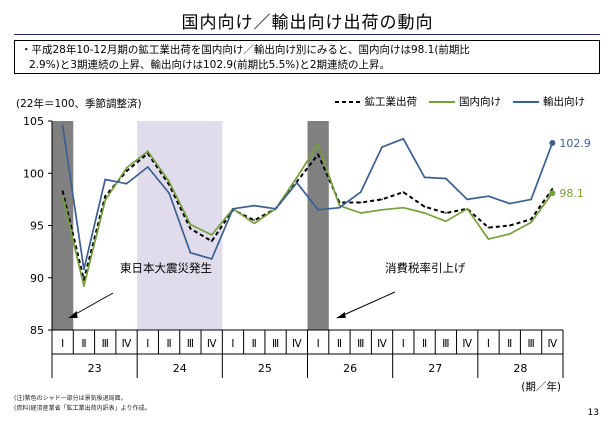  Describe the element at coordinates (382, 344) in the screenshot. I see `quarter-label-15: Ⅳ` at that location.